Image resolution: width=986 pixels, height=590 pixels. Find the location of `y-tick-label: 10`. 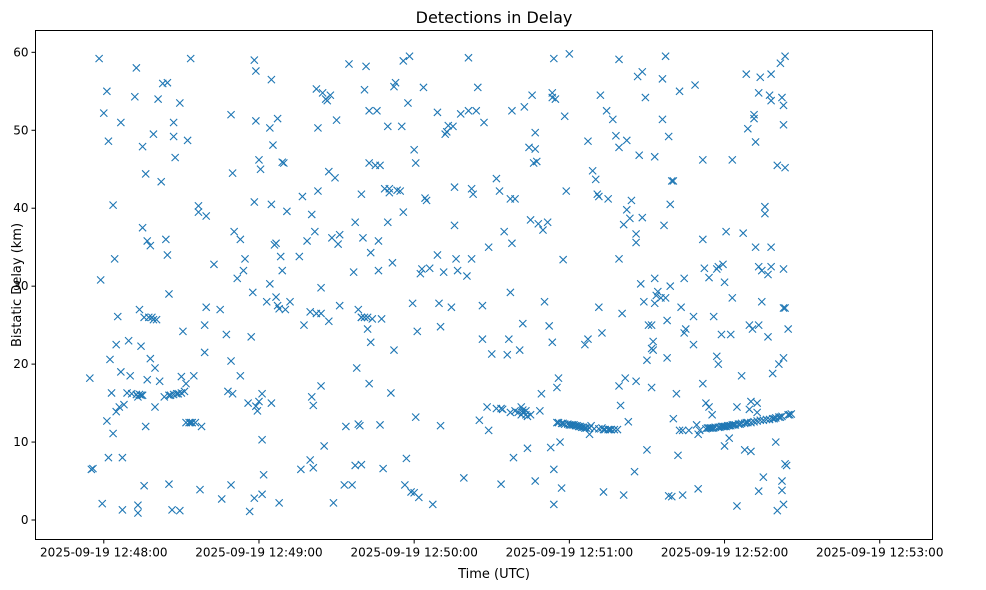

y-tick-label: 10 is located at coordinates (20, 442).